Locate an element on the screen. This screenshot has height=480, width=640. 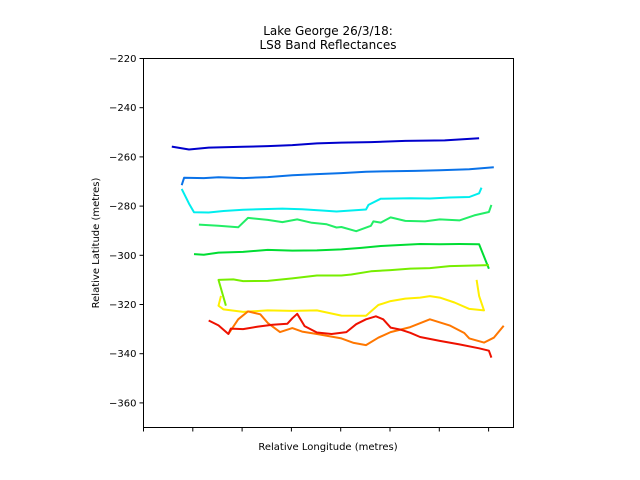
x-axis-ticks is located at coordinates (316, 429).